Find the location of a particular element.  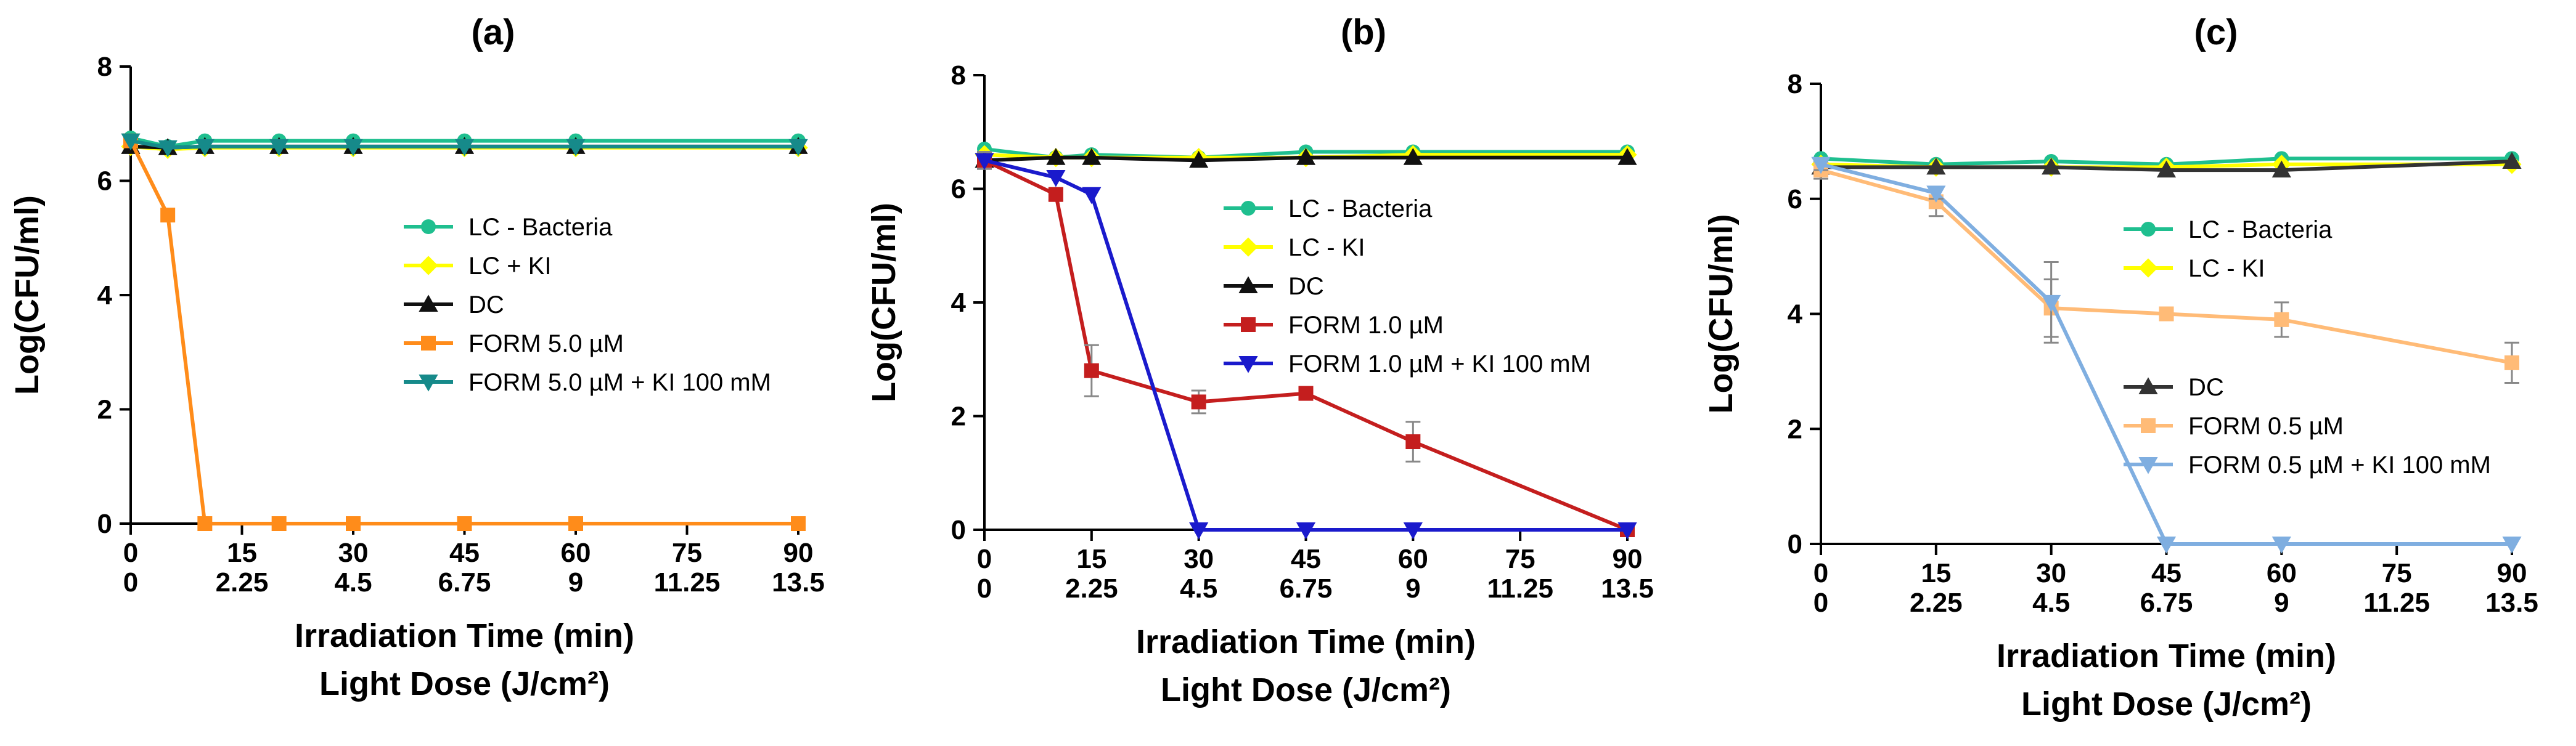

legend-label: LC + KI is located at coordinates (510, 266).